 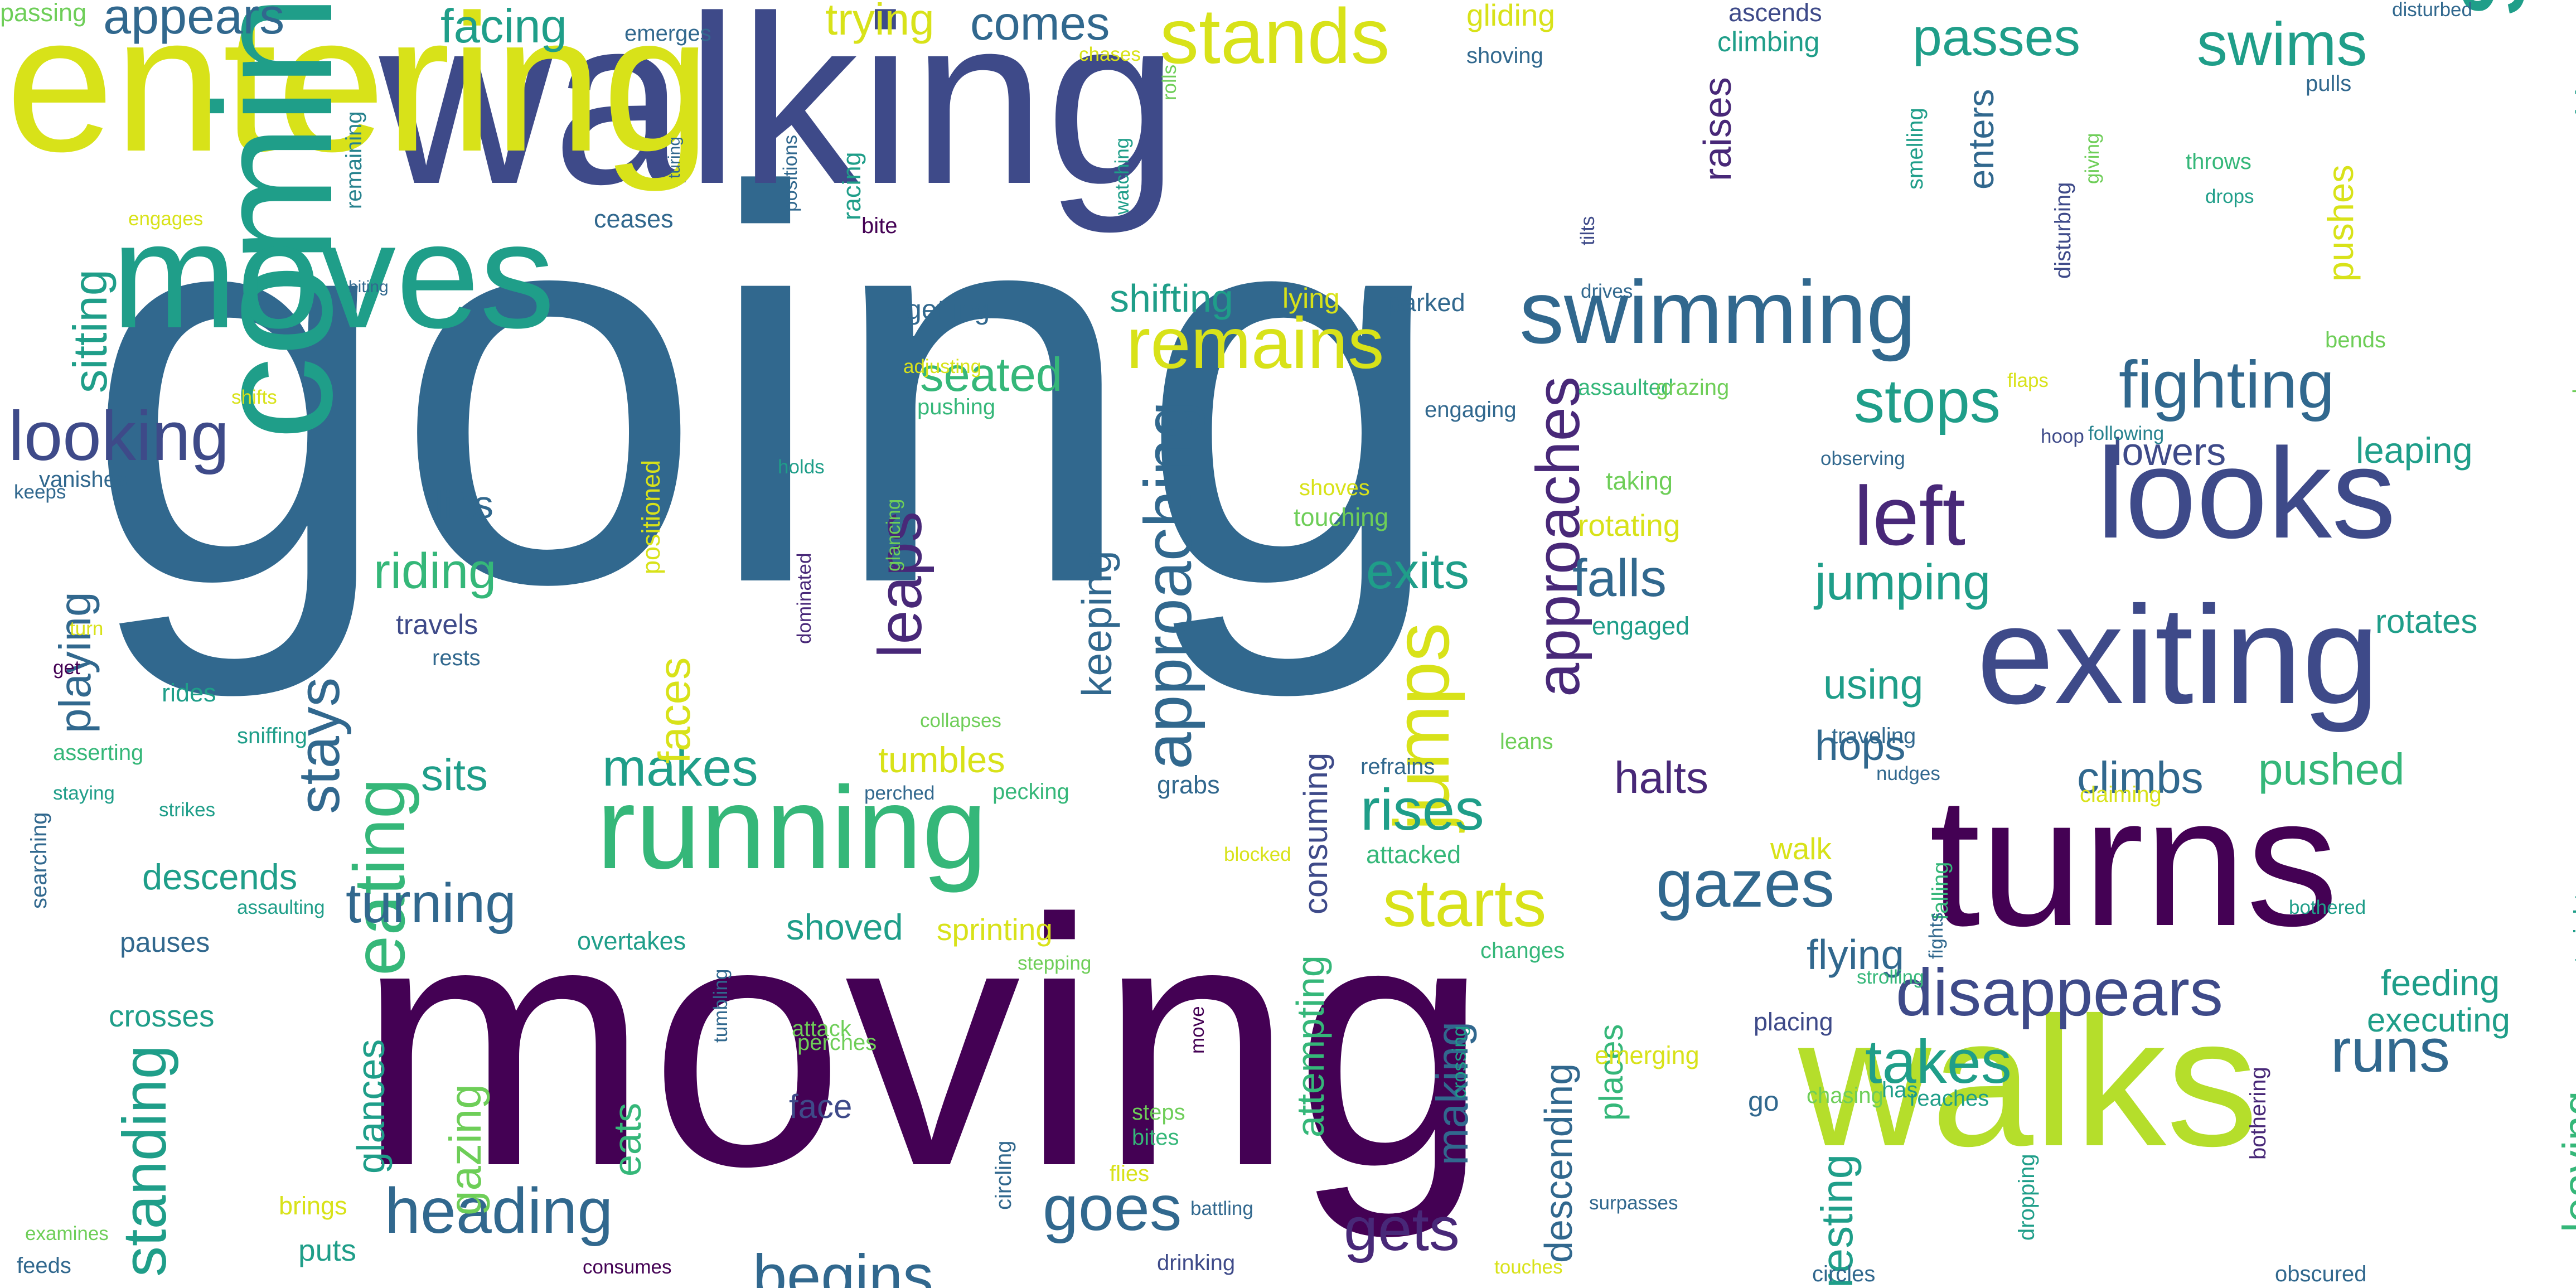 I want to click on cloud-word: obscured, so click(x=2321, y=1274).